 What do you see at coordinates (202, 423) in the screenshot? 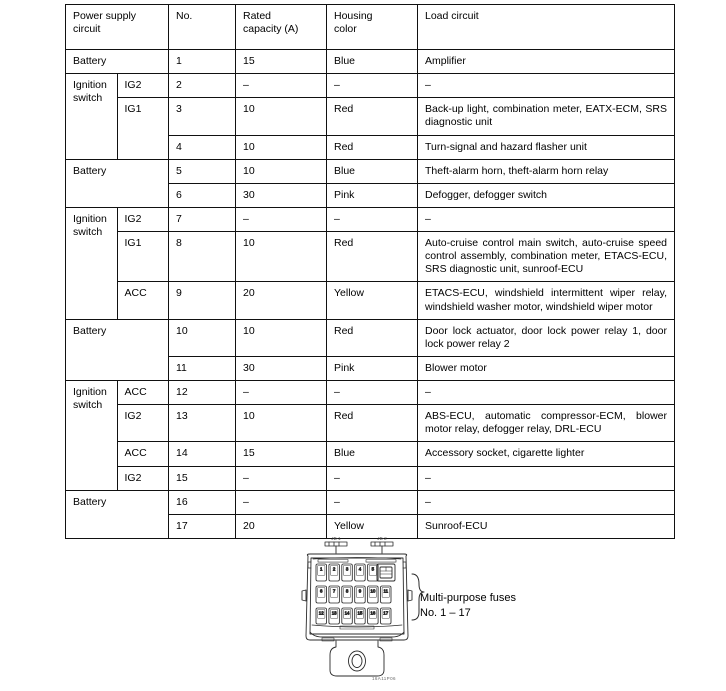
I see `cell-fuse-no: 13` at bounding box center [202, 423].